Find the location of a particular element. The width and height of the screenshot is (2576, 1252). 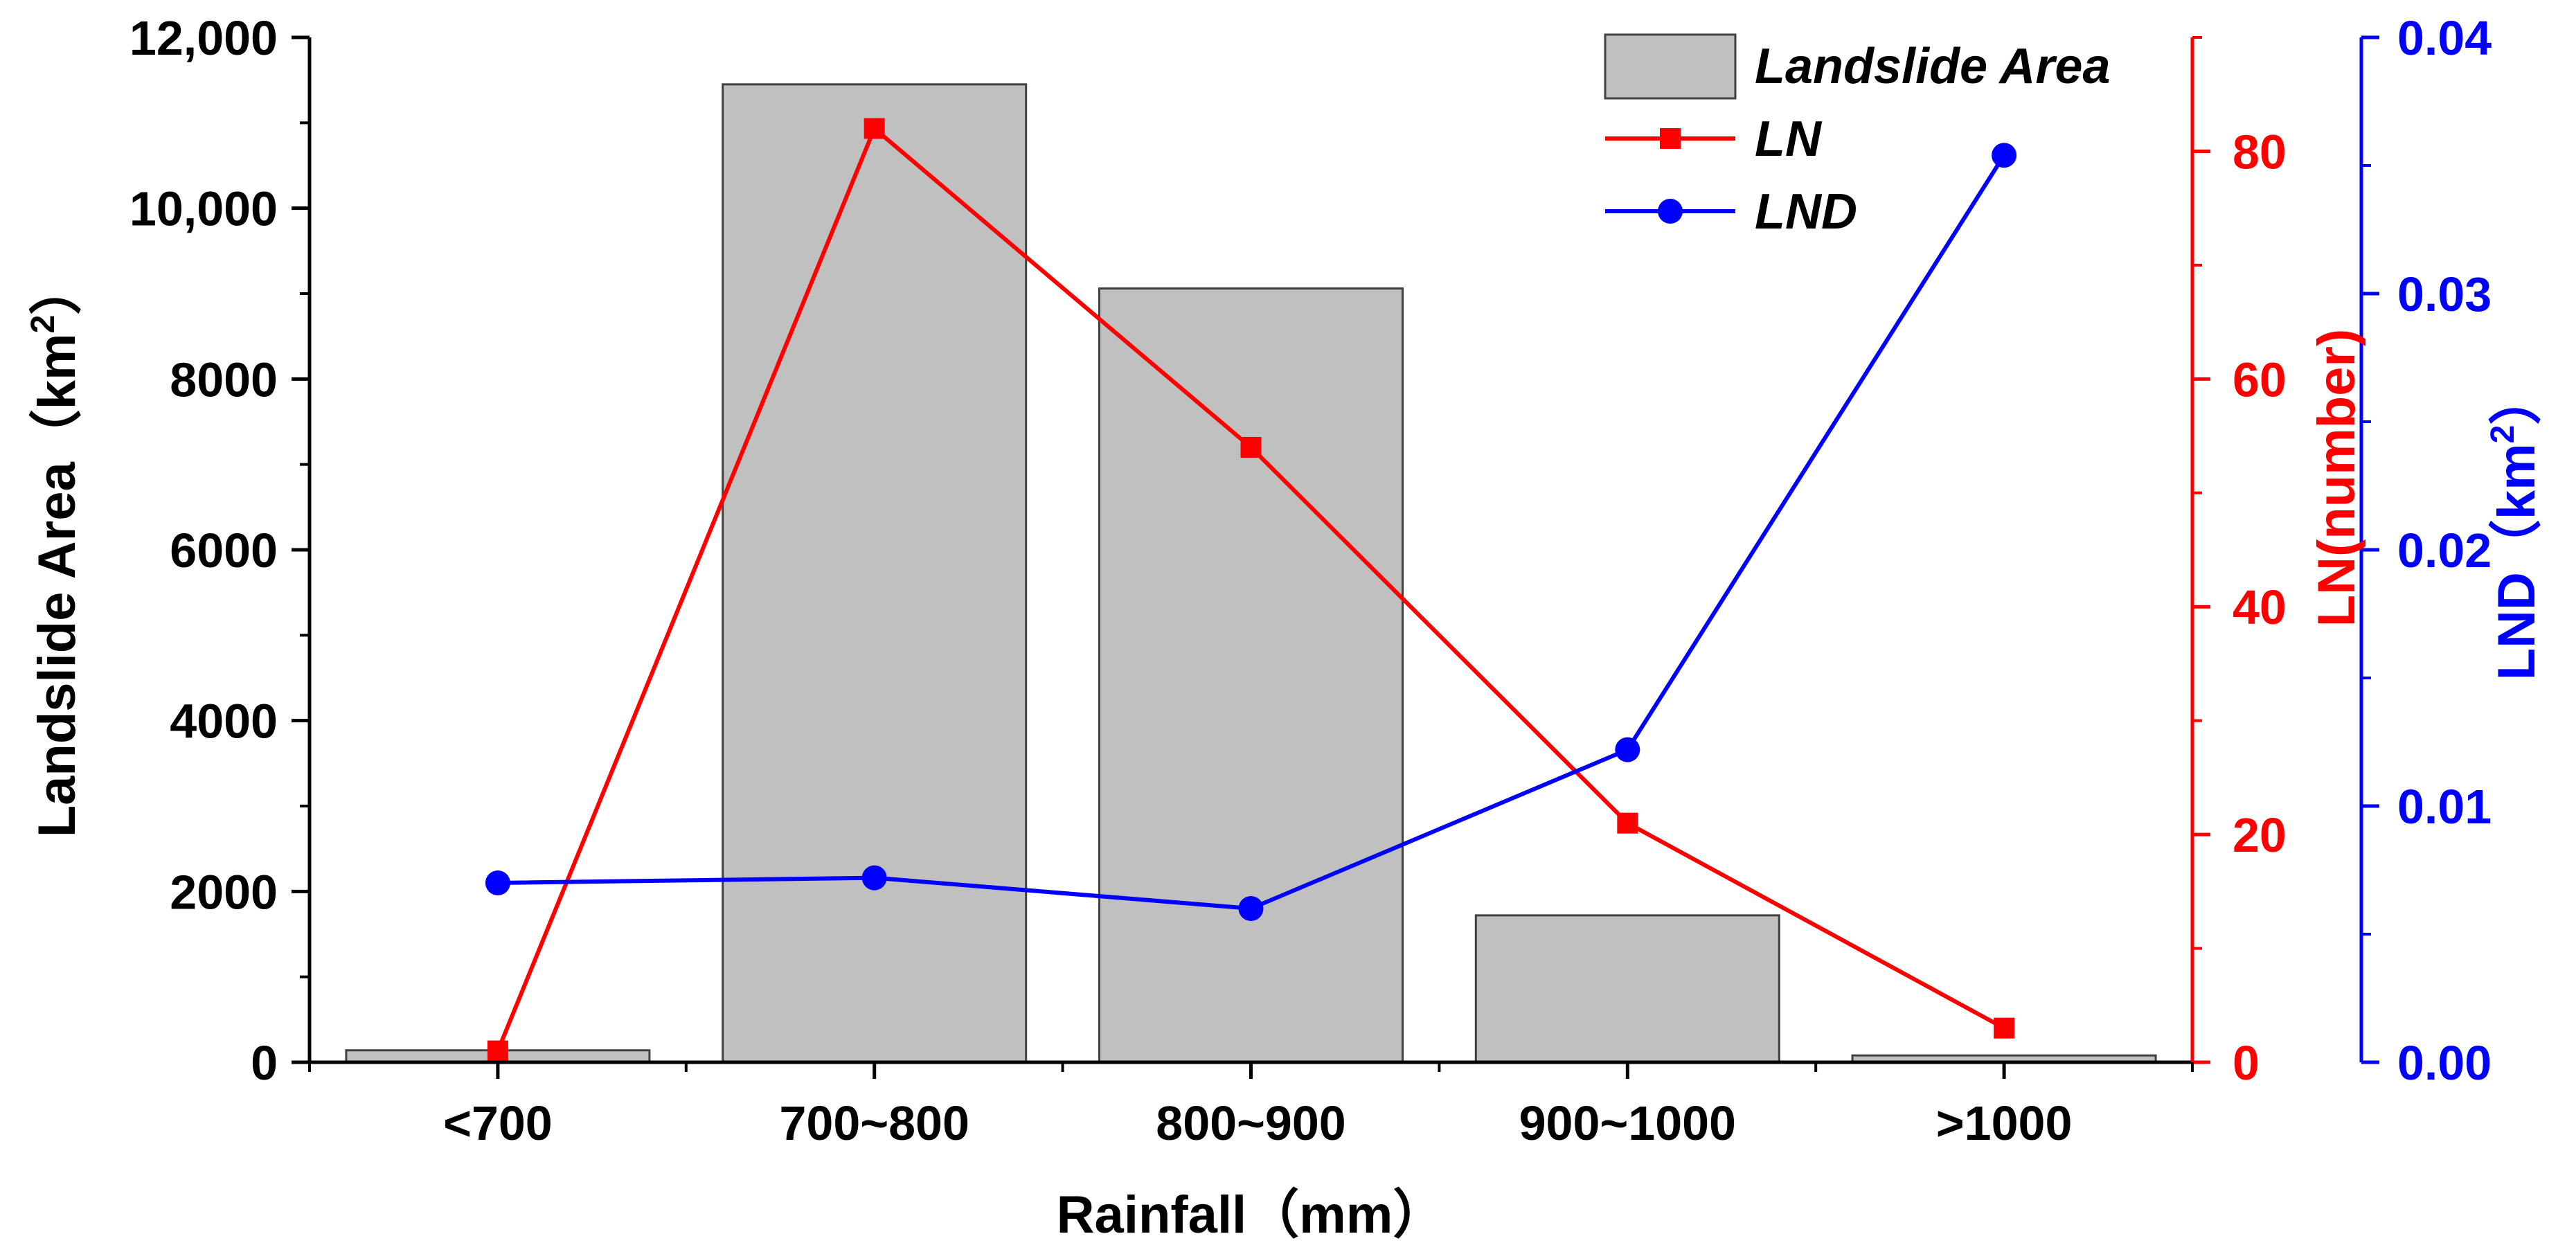

legend-label-1: LN is located at coordinates (1789, 139).